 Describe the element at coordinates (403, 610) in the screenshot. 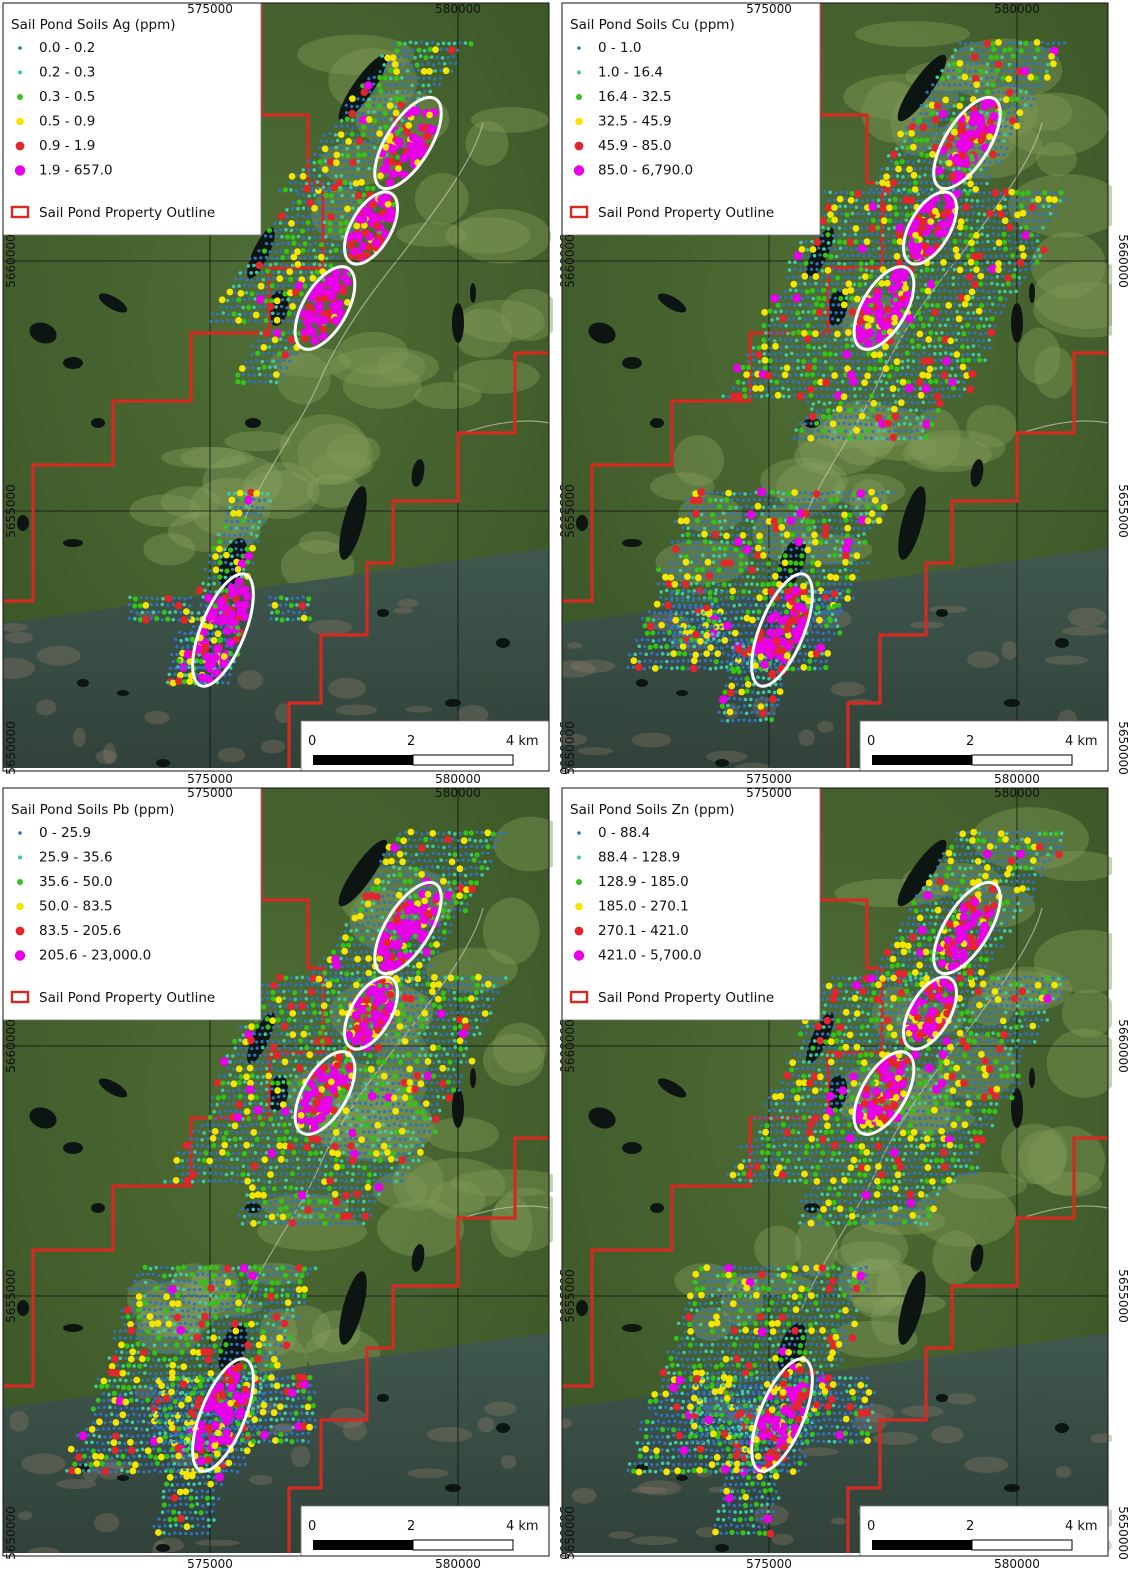

I see `imagery-rock-outcrop` at that location.